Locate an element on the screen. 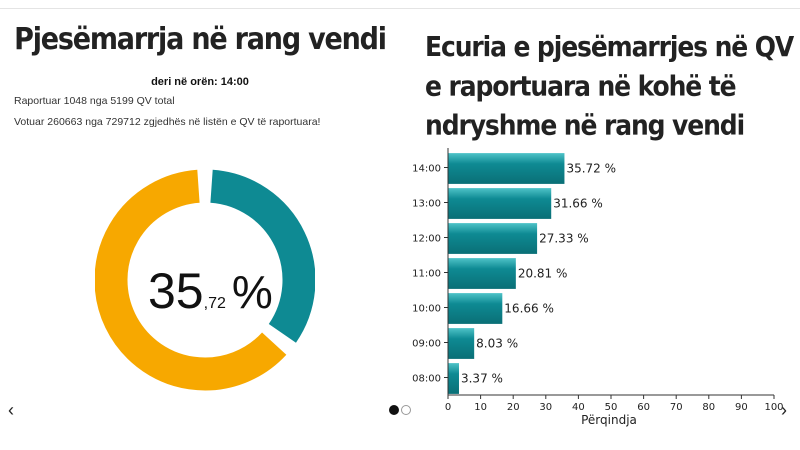  x-tick-label: 10 is located at coordinates (480, 407).